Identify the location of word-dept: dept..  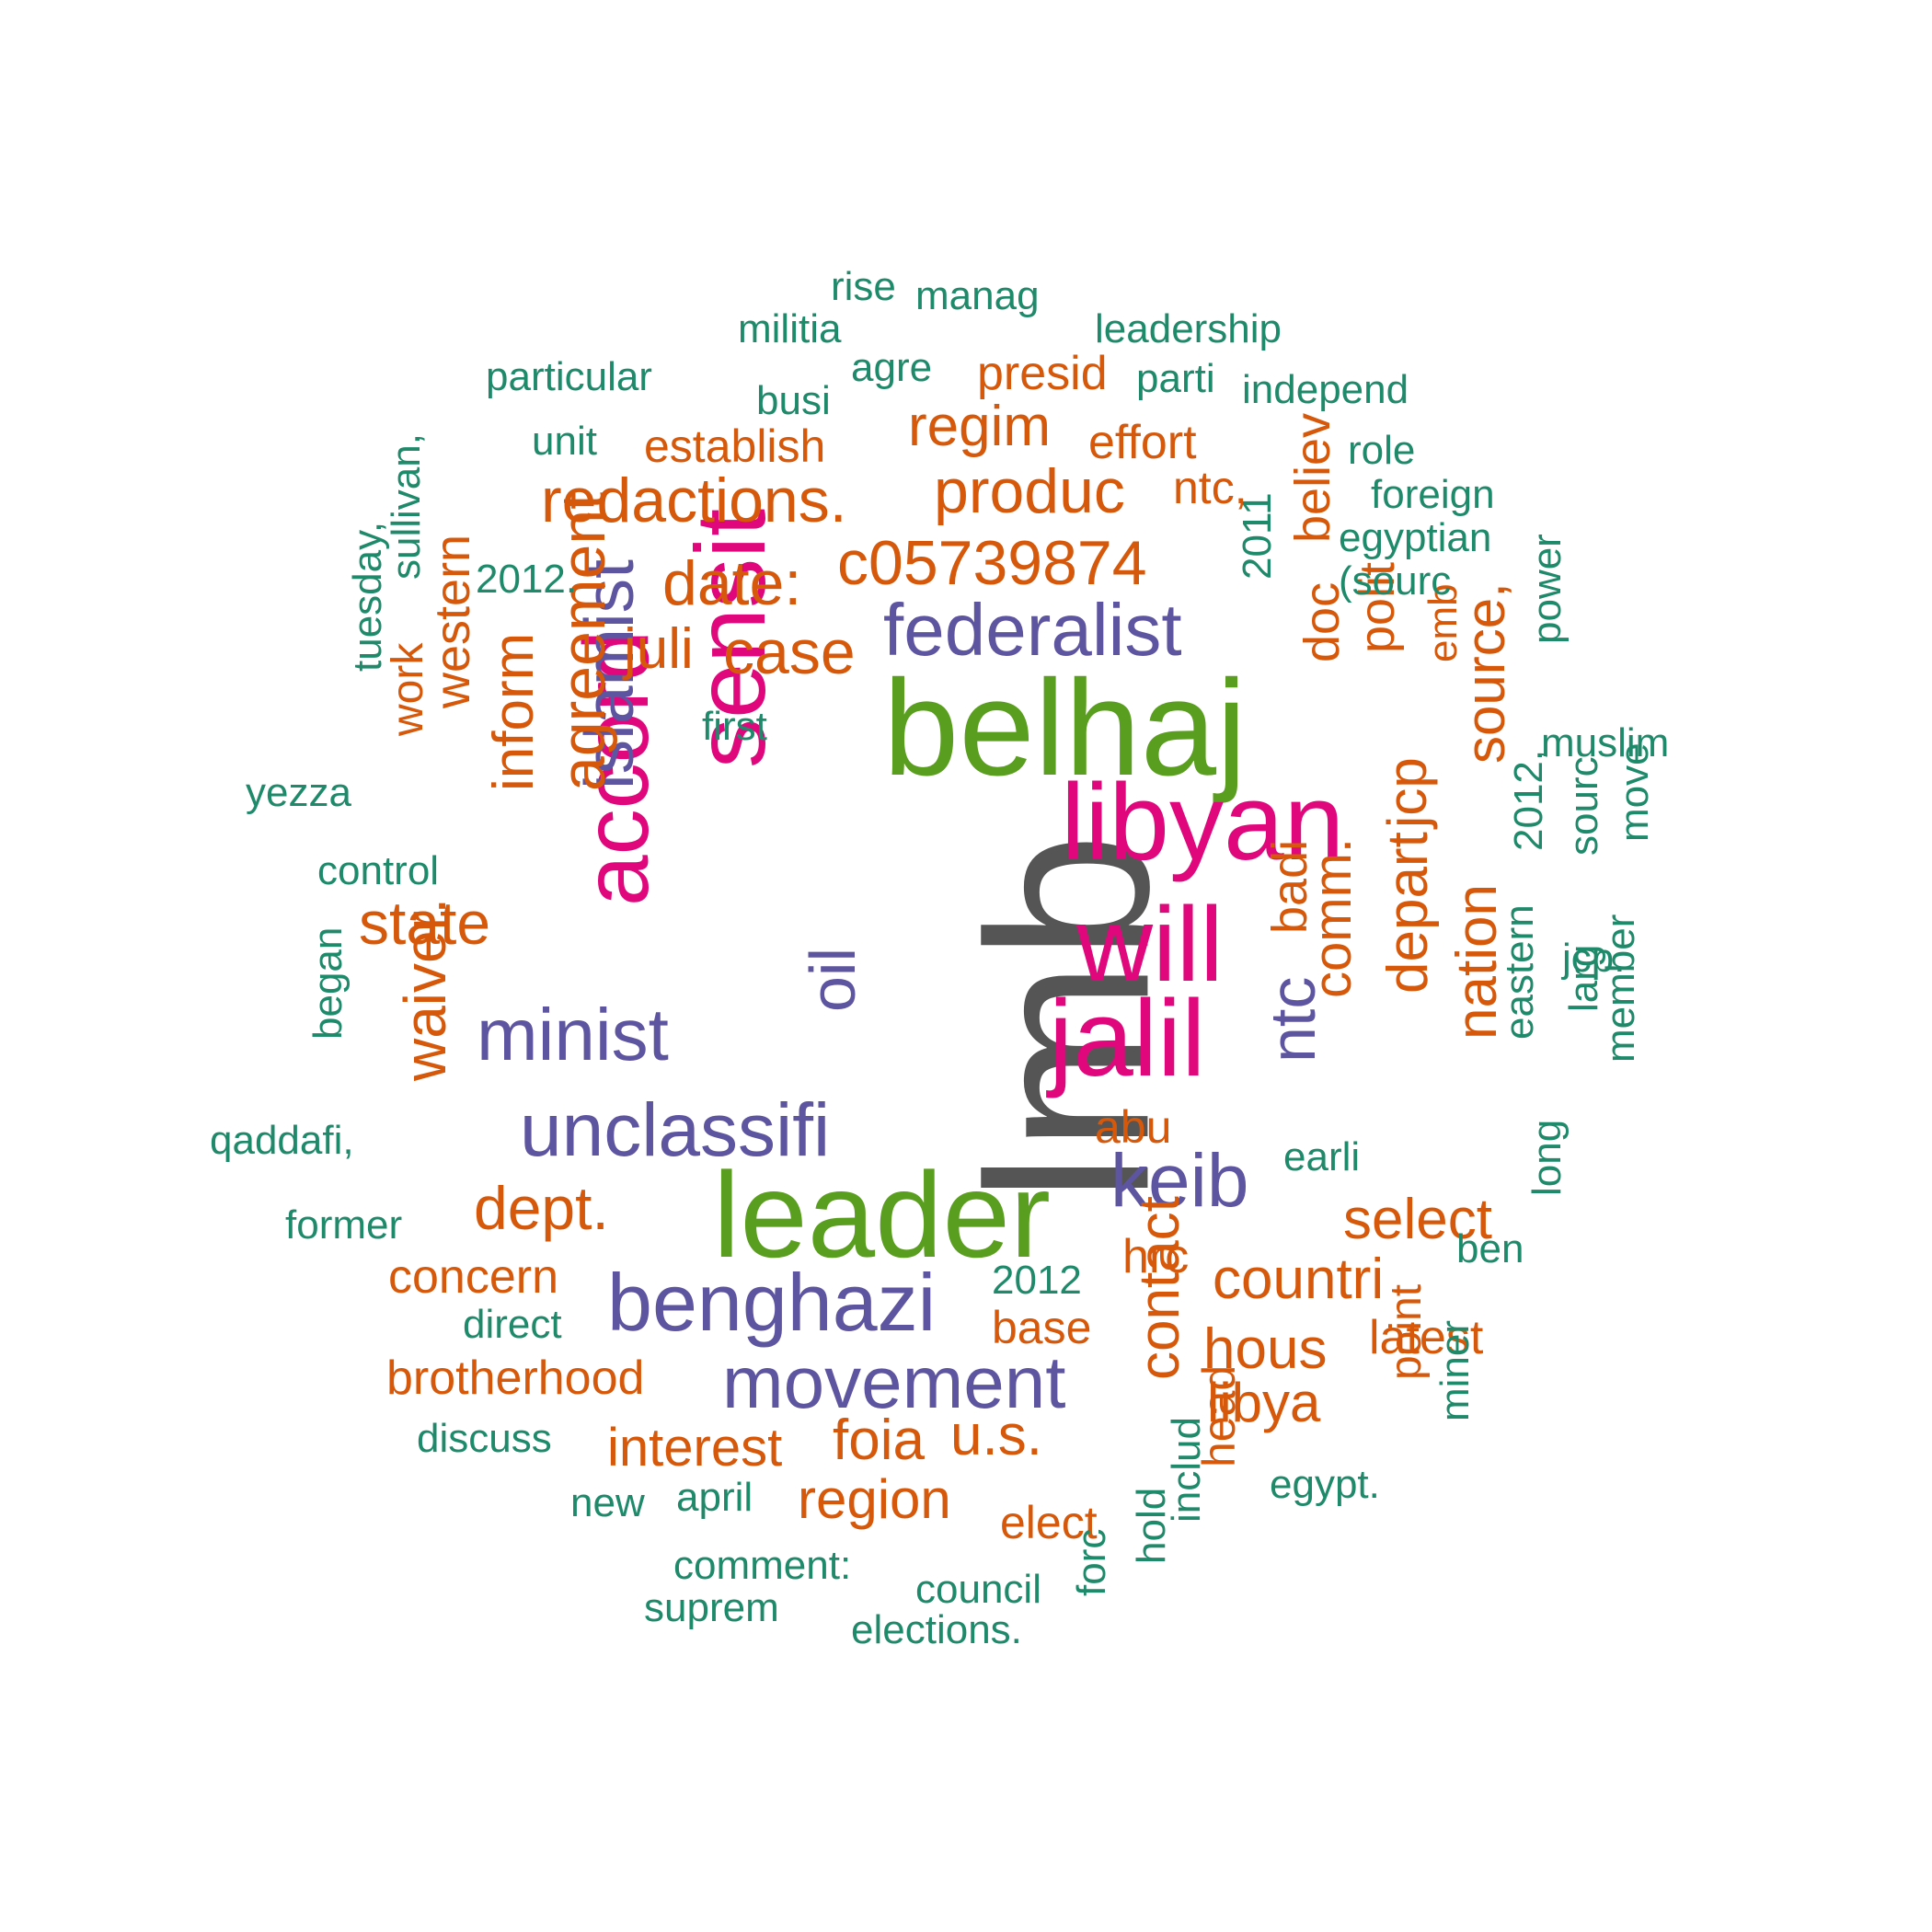
(541, 1208).